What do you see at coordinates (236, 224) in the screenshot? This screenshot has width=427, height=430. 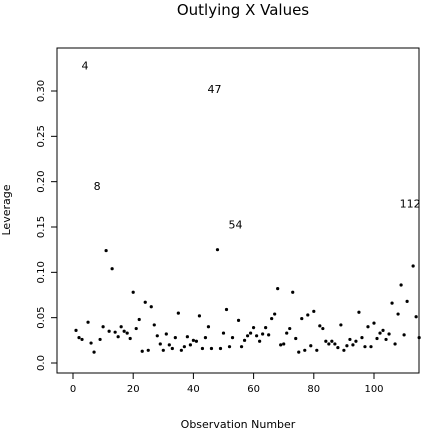 I see `outlier-label: 54` at bounding box center [236, 224].